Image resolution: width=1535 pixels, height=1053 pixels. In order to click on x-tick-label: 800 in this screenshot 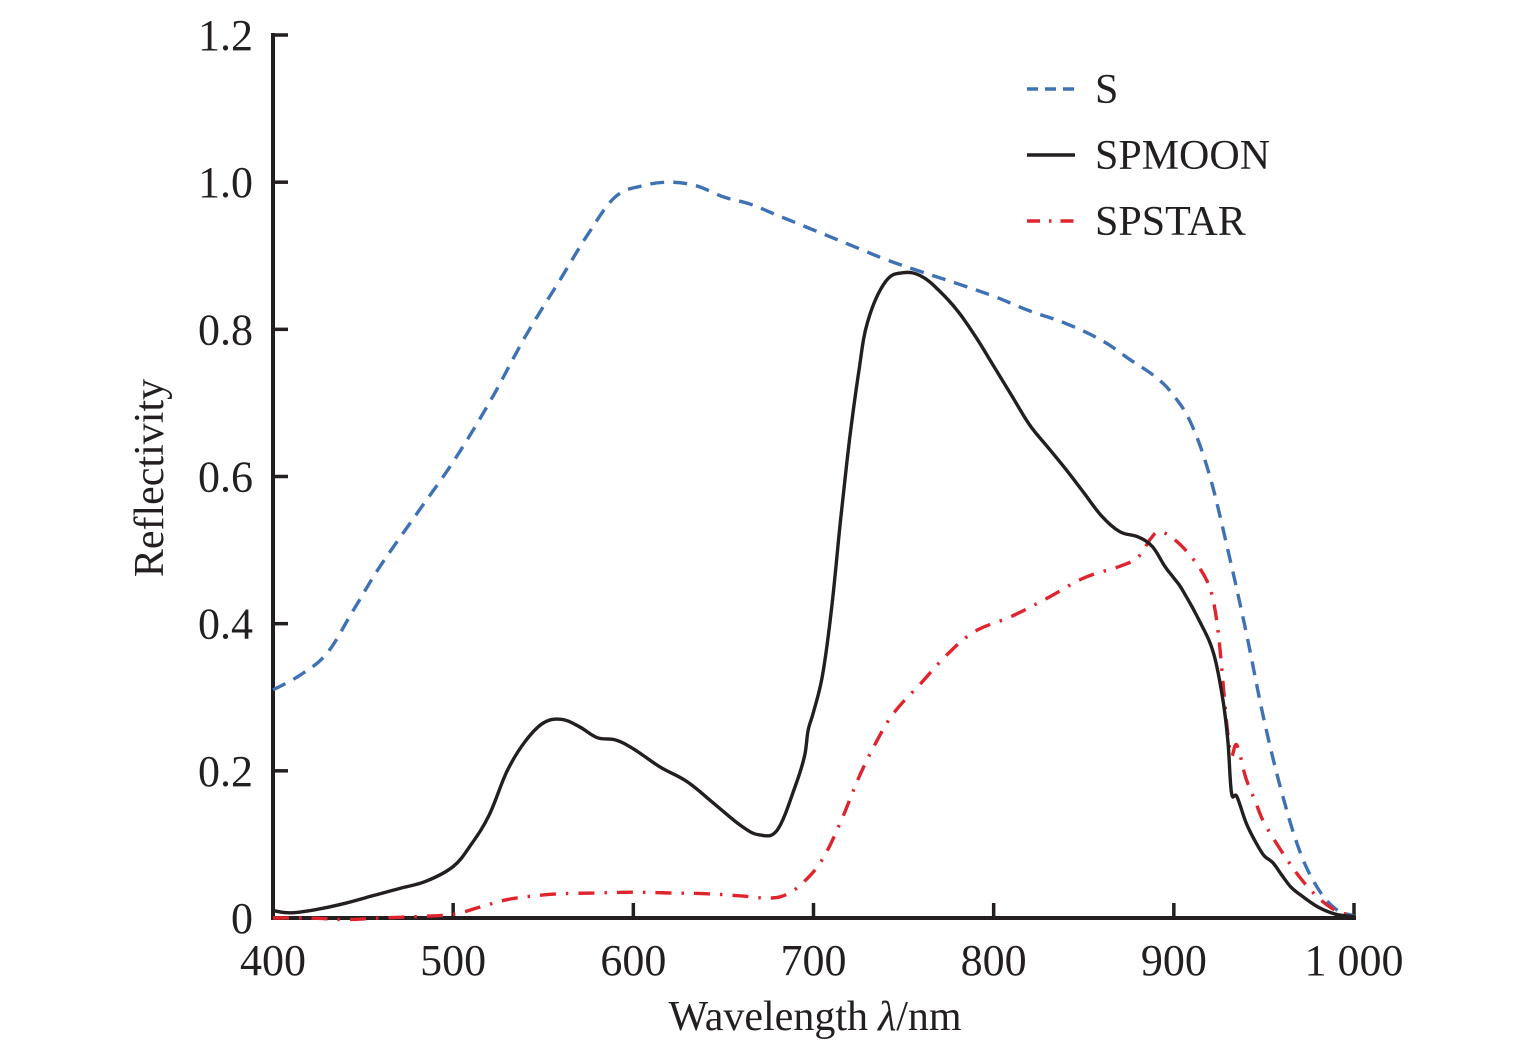, I will do `click(994, 960)`.